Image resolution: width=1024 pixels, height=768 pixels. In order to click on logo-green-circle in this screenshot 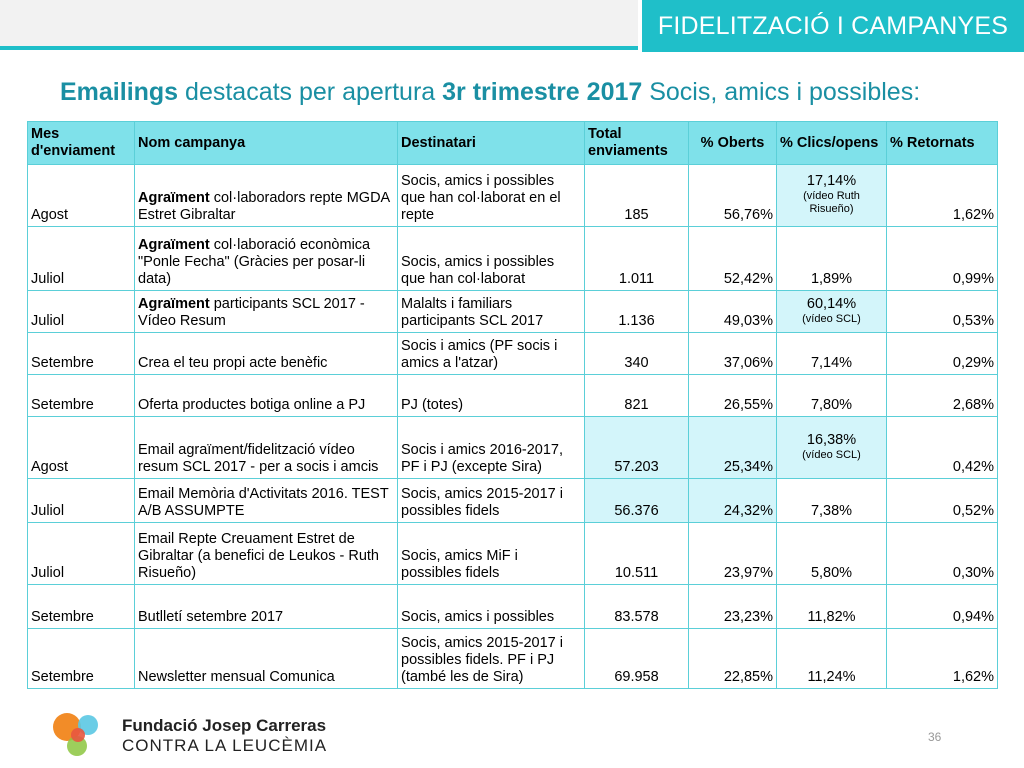, I will do `click(77, 746)`.